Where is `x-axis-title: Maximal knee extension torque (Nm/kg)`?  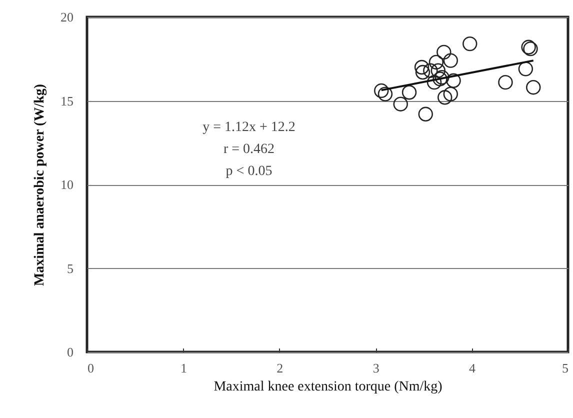
x-axis-title: Maximal knee extension torque (Nm/kg) is located at coordinates (328, 387).